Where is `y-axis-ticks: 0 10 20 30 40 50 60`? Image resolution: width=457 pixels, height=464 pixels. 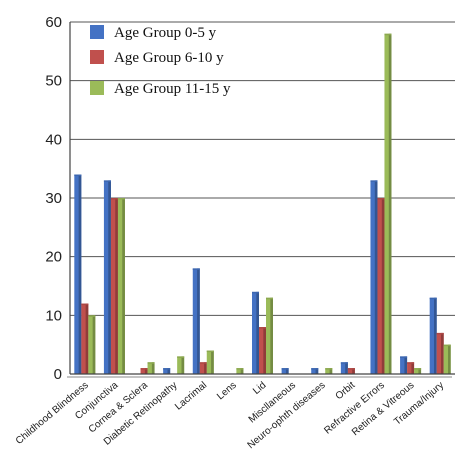 y-axis-ticks: 0 10 20 30 40 50 60 is located at coordinates (53, 198).